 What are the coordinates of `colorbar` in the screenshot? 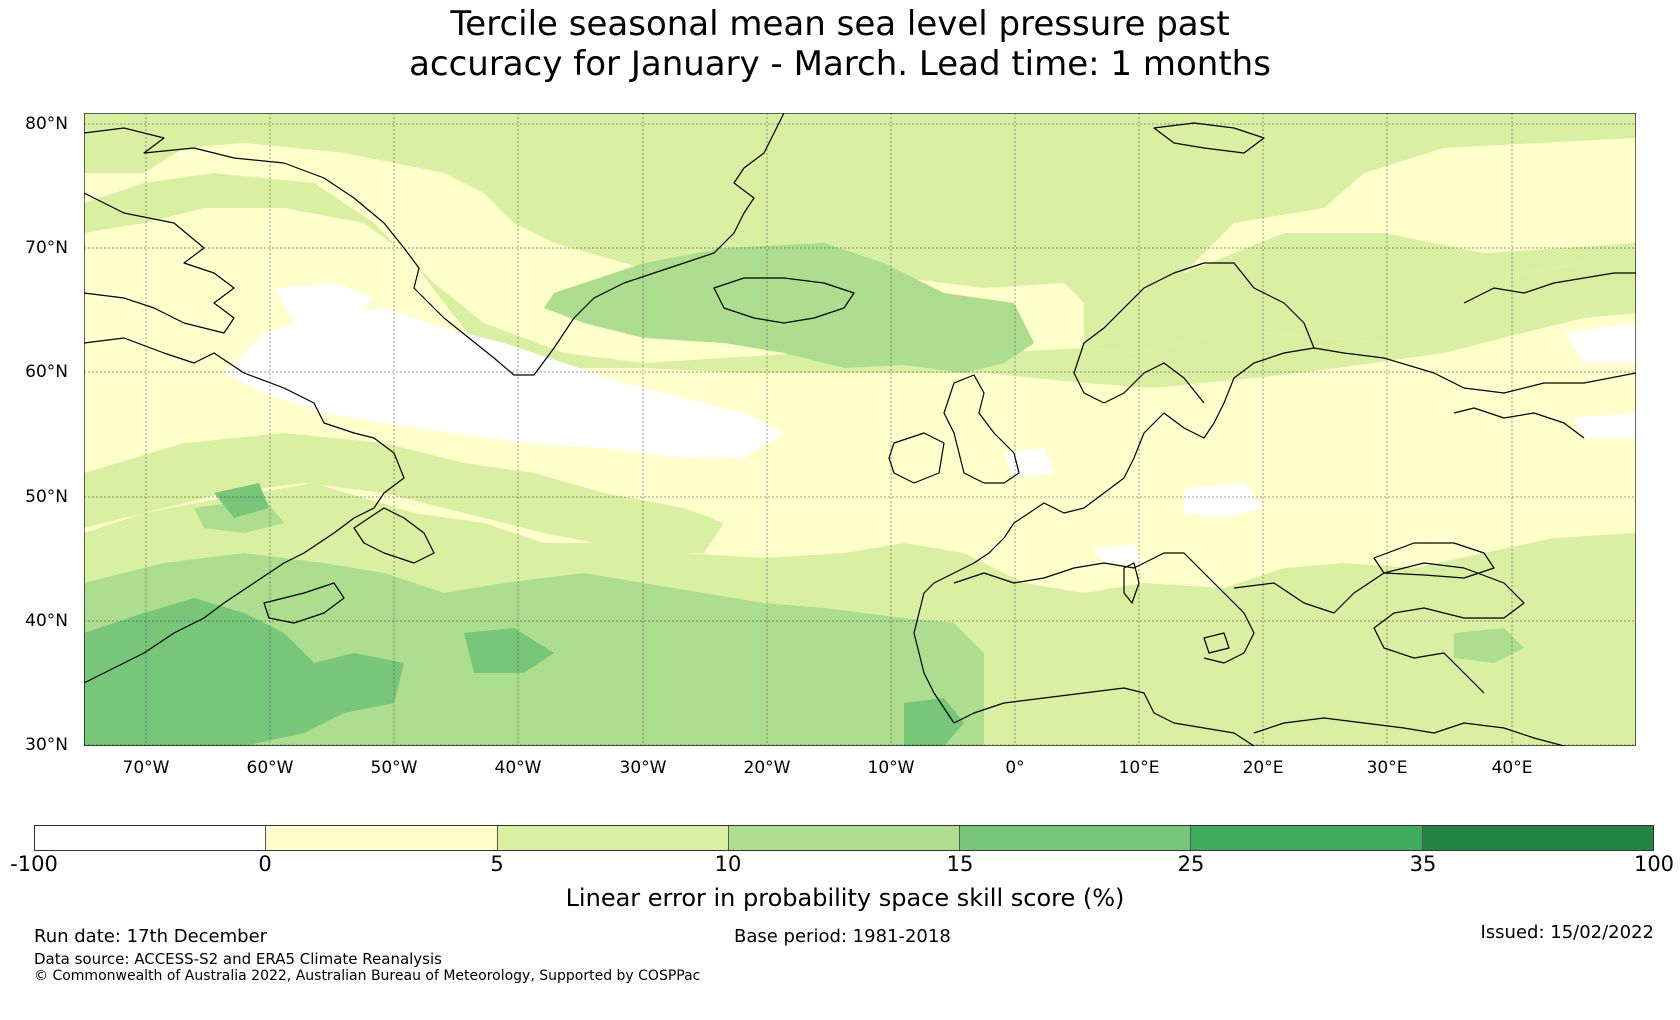 It's located at (844, 838).